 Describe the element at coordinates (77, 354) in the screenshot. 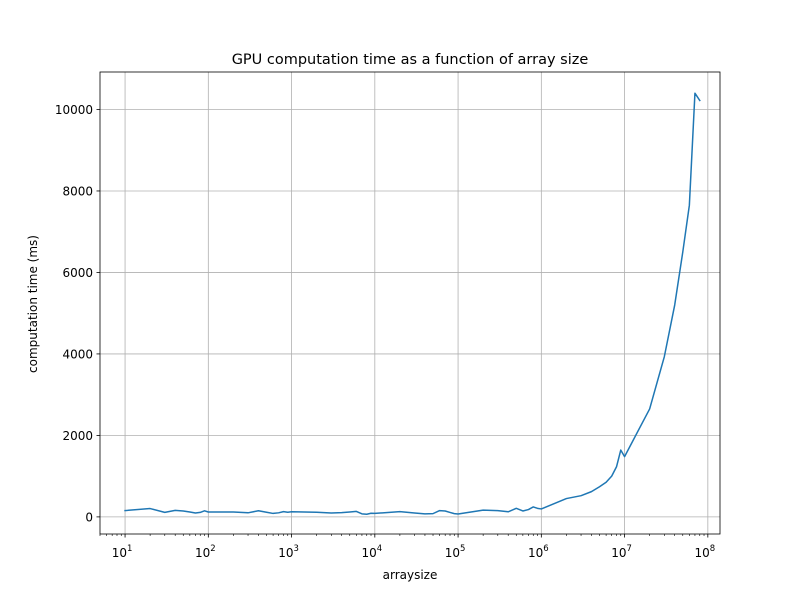

I see `y-tick-label: 4000` at that location.